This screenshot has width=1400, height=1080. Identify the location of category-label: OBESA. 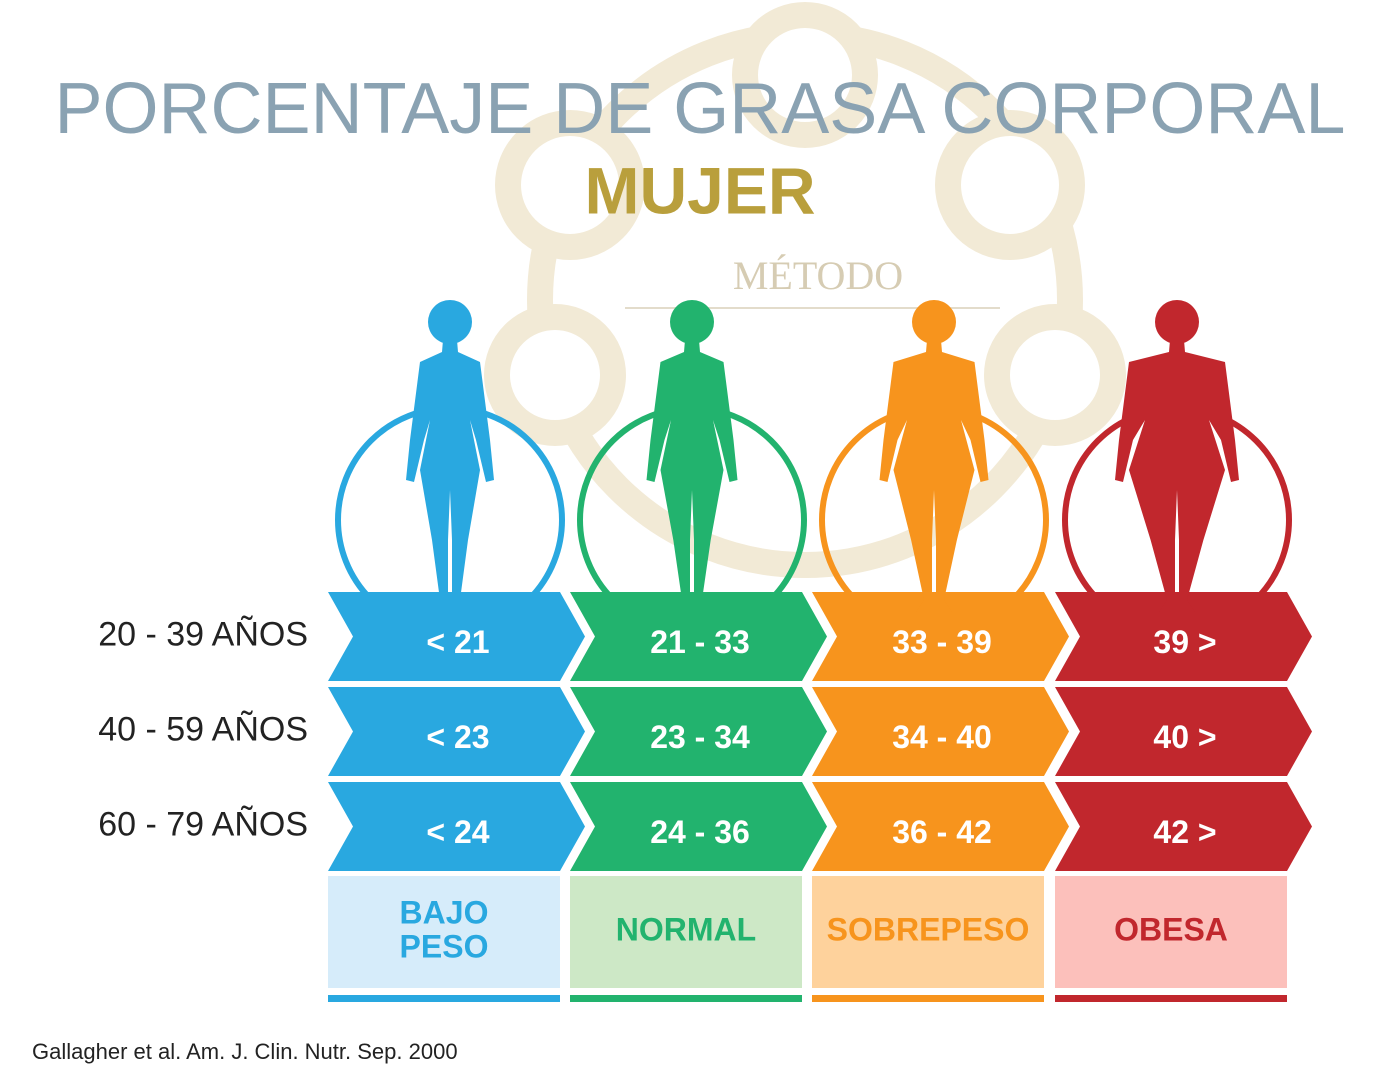
(1171, 929).